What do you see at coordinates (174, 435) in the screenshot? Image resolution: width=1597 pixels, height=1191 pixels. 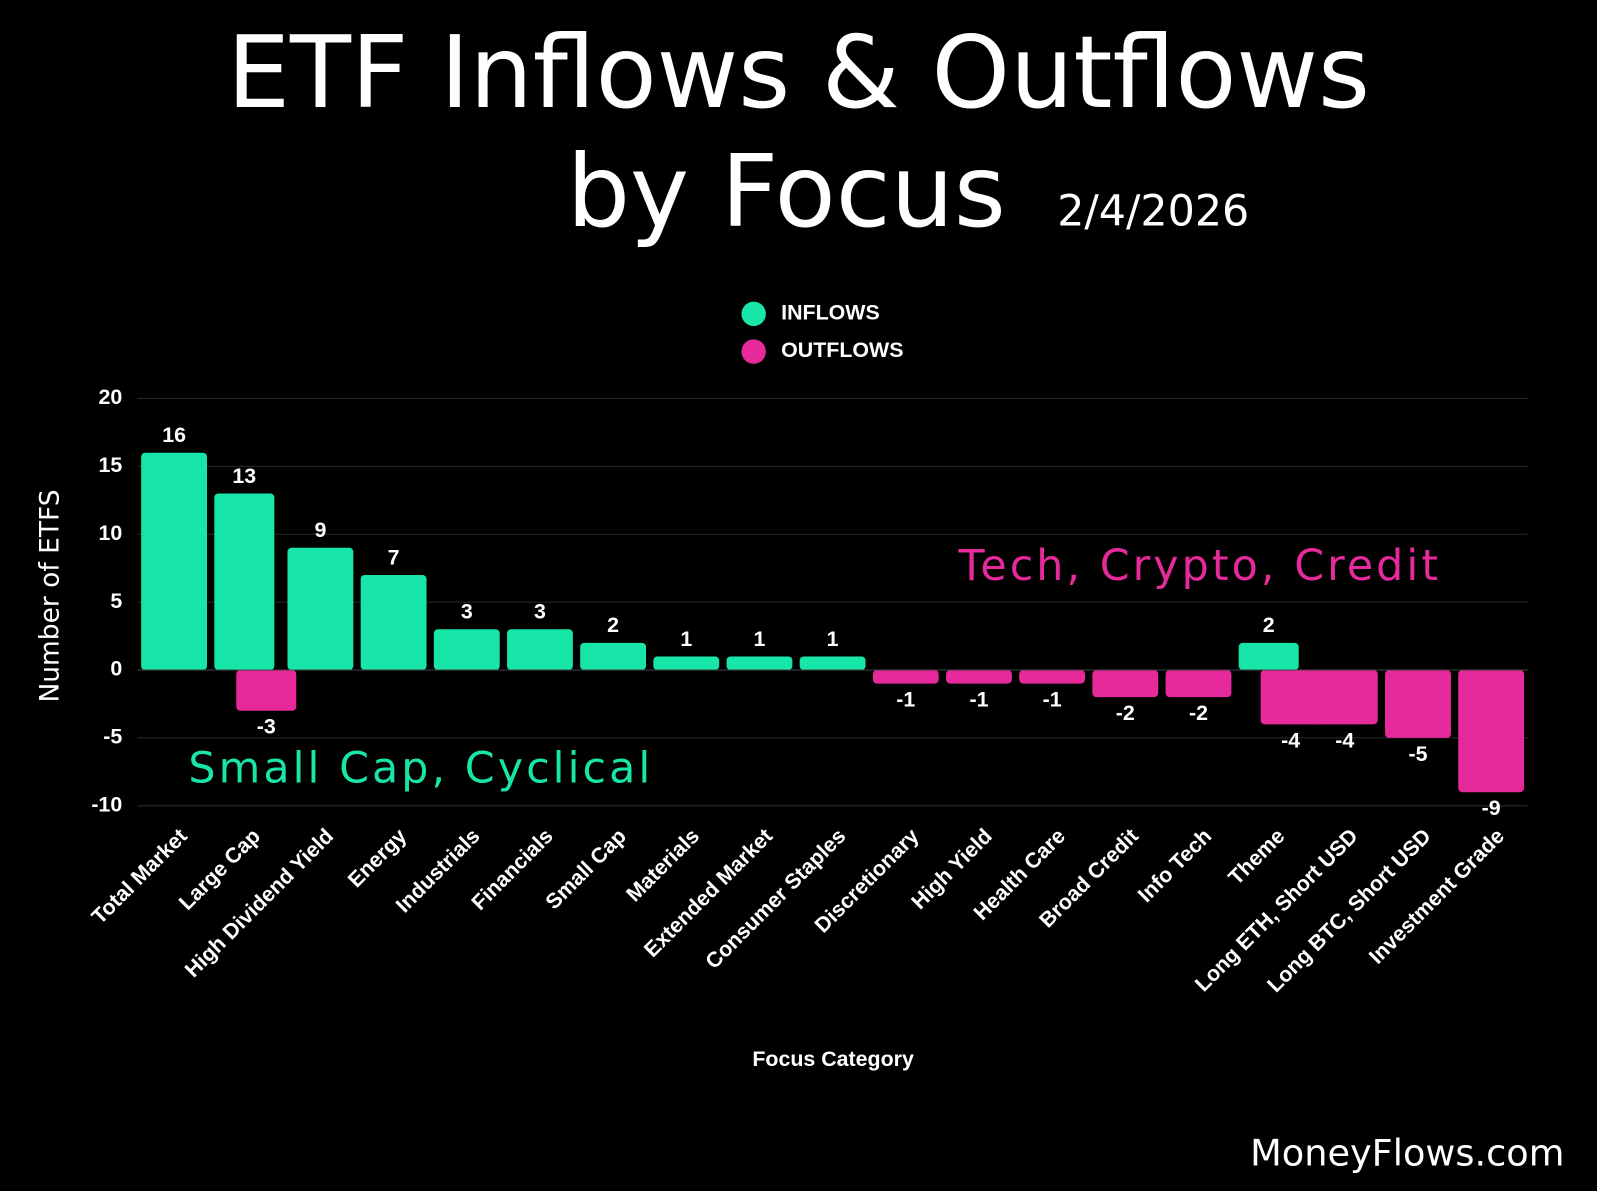 I see `value-label: 16` at bounding box center [174, 435].